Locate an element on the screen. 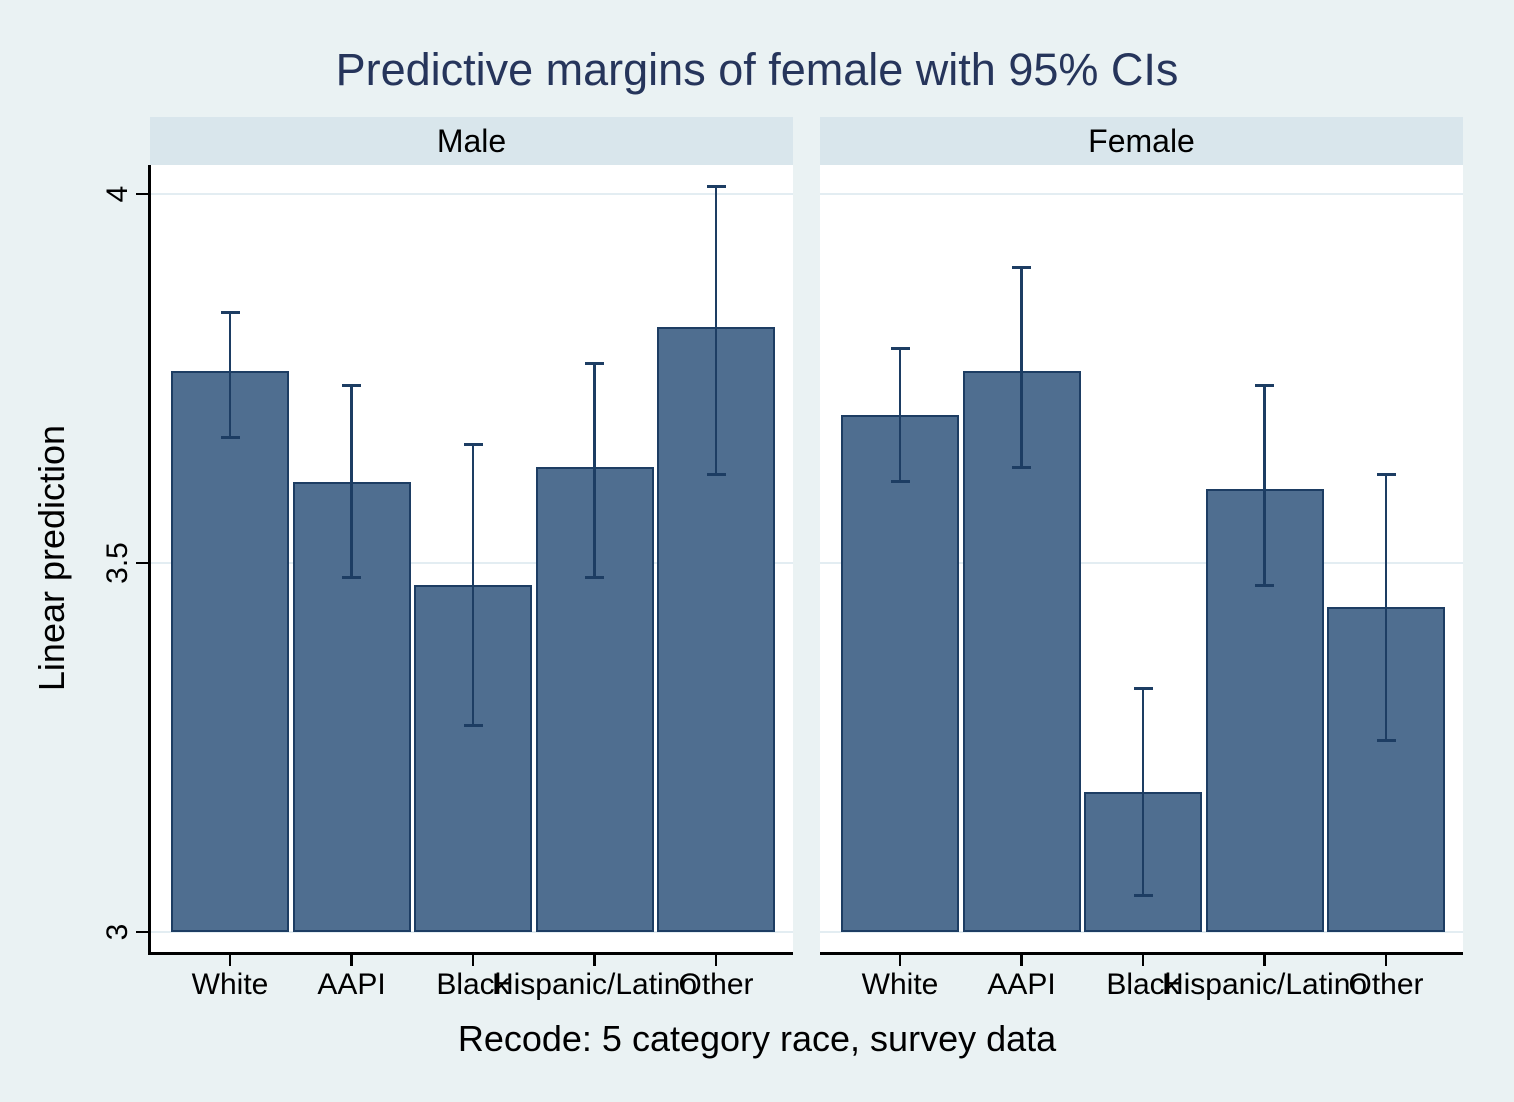  panel-header-female: Female is located at coordinates (1141, 141).